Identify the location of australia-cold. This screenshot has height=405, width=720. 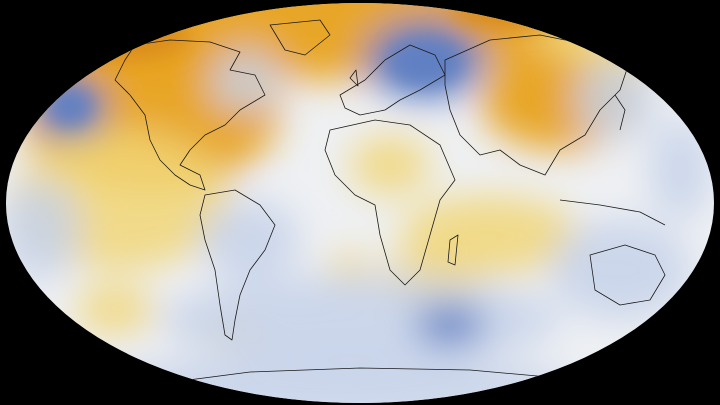
(620, 270).